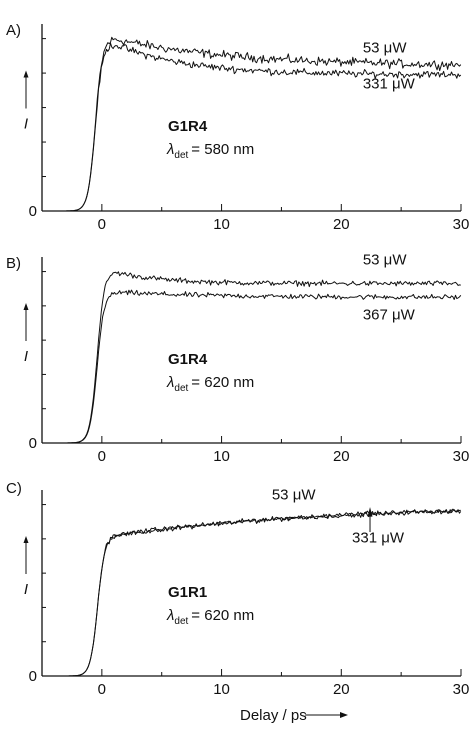 This screenshot has height=729, width=470. Describe the element at coordinates (210, 151) in the screenshot. I see `detection-label: λdet = 580 nm` at that location.